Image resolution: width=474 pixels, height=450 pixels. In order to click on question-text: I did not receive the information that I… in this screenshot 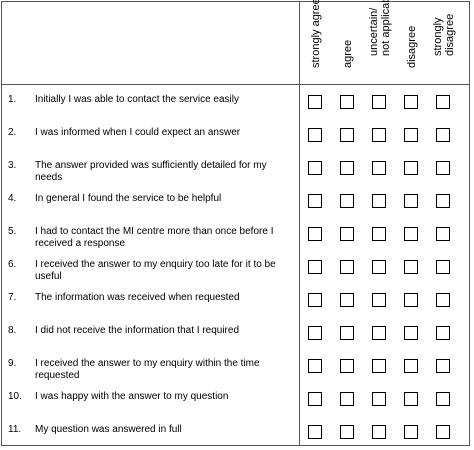, I will do `click(137, 330)`.